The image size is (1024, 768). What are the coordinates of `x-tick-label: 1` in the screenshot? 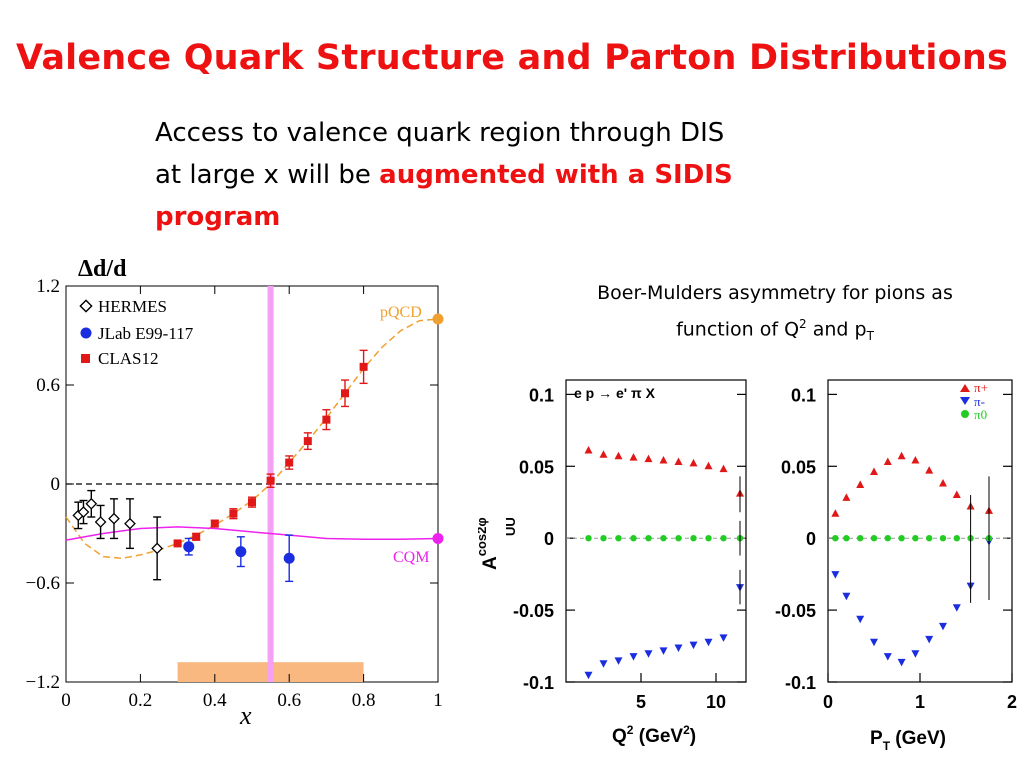 It's located at (920, 702).